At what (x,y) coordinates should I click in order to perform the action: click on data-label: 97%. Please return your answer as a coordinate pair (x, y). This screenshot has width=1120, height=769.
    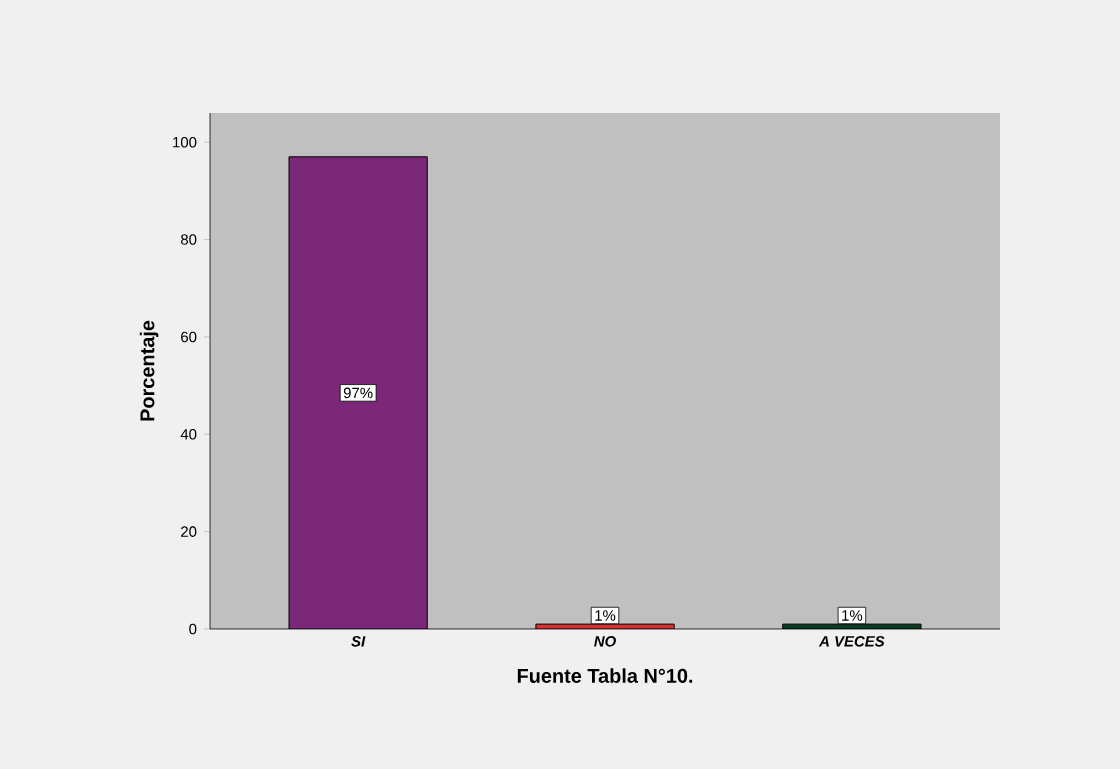
    Looking at the image, I should click on (358, 393).